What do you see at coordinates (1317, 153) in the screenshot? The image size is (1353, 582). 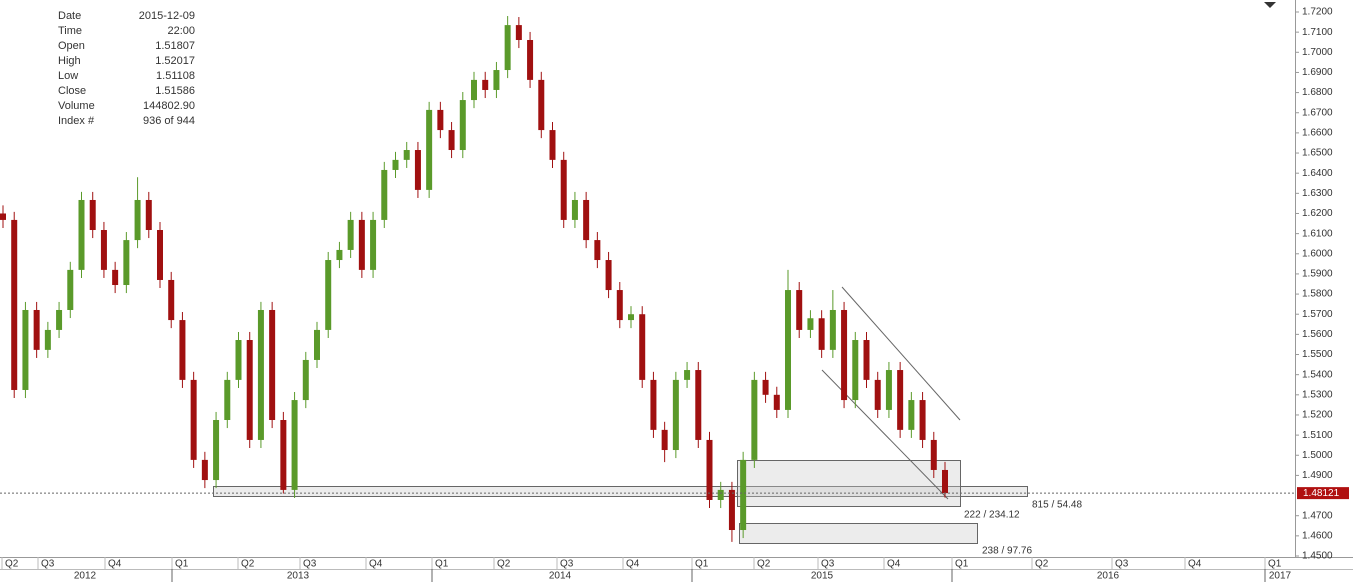 I see `y-tick-label: 1.6500` at bounding box center [1317, 153].